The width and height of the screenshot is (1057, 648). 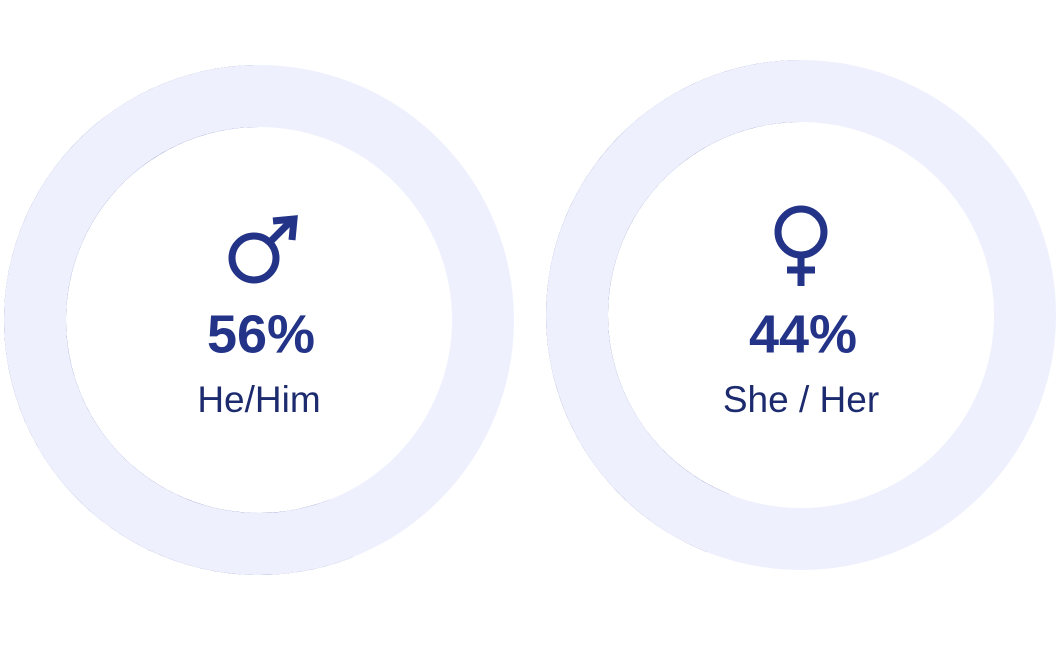 I want to click on category-label: He/Him, so click(x=258, y=399).